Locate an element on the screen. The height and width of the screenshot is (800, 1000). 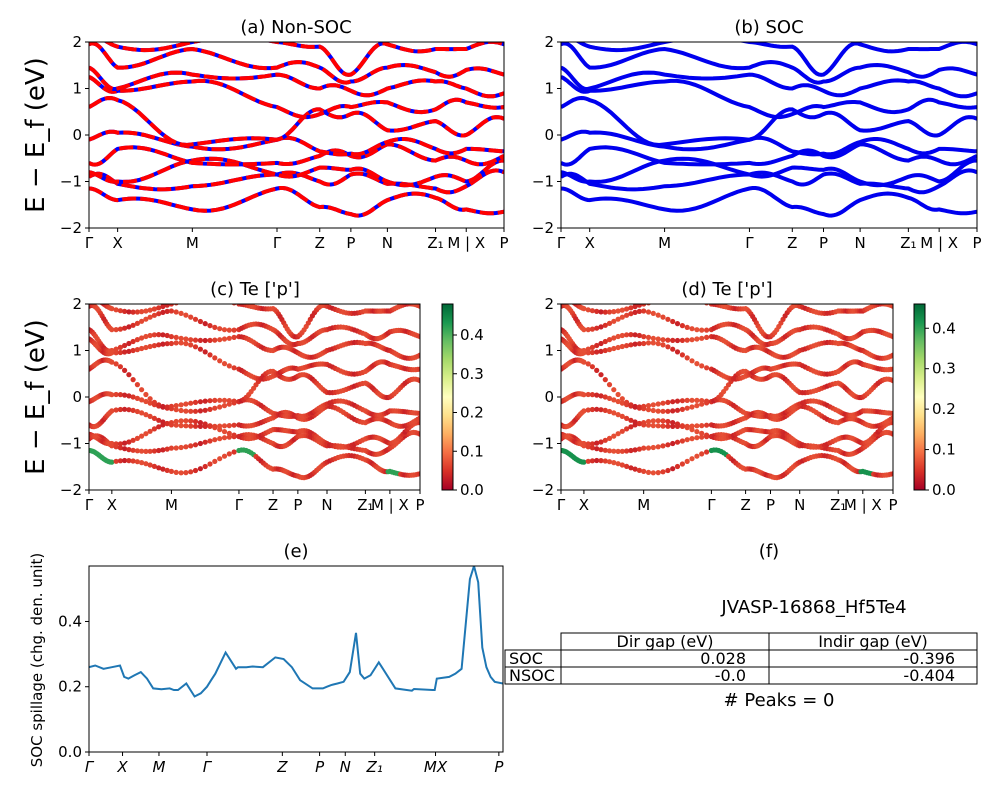
panel-b-xtick-label: Z is located at coordinates (792, 243).